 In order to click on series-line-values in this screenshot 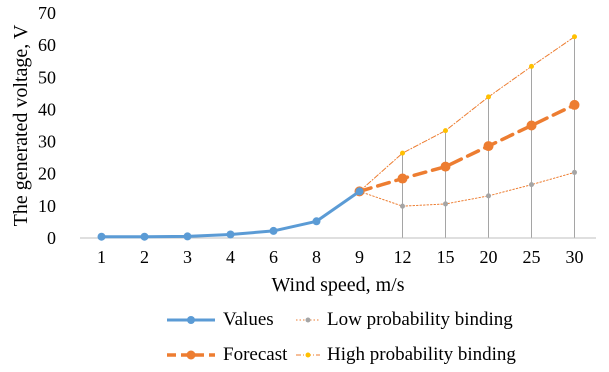, I will do `click(230, 214)`.